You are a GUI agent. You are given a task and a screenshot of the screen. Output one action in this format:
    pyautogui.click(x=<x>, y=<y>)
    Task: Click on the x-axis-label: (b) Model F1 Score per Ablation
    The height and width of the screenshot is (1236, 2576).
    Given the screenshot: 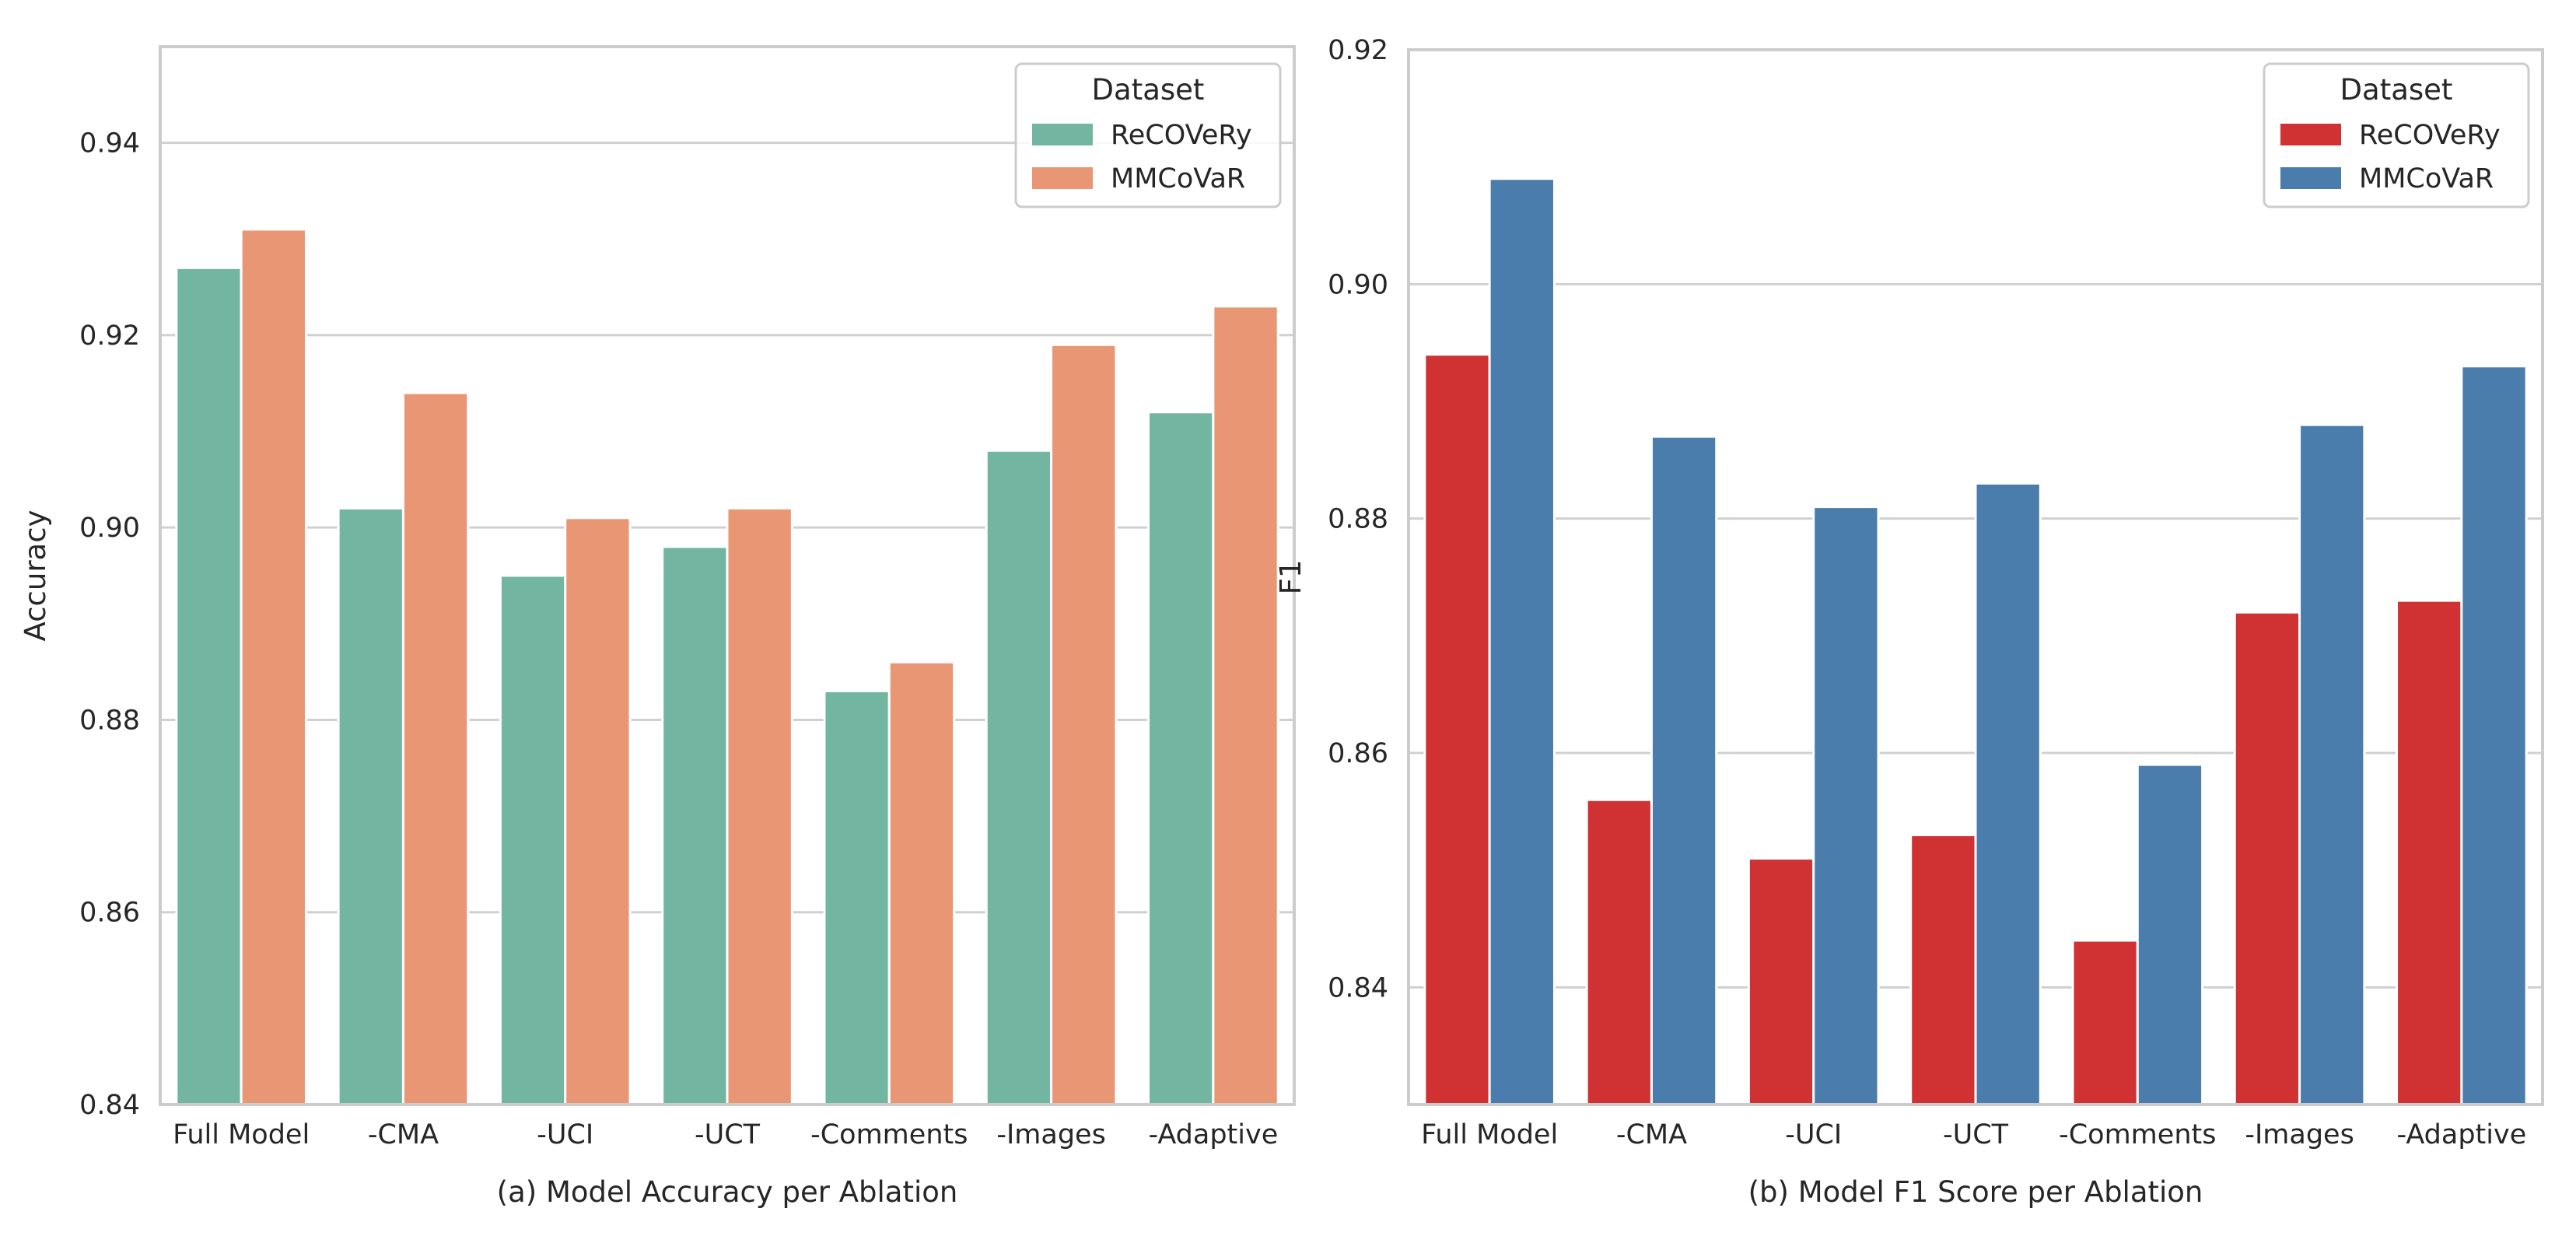 What is the action you would take?
    pyautogui.click(x=1976, y=1192)
    